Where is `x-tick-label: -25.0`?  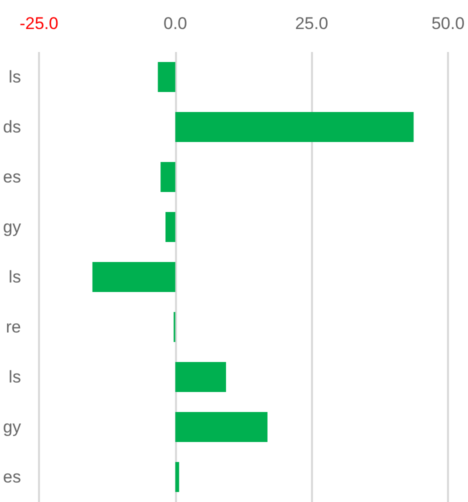 x-tick-label: -25.0 is located at coordinates (39, 23).